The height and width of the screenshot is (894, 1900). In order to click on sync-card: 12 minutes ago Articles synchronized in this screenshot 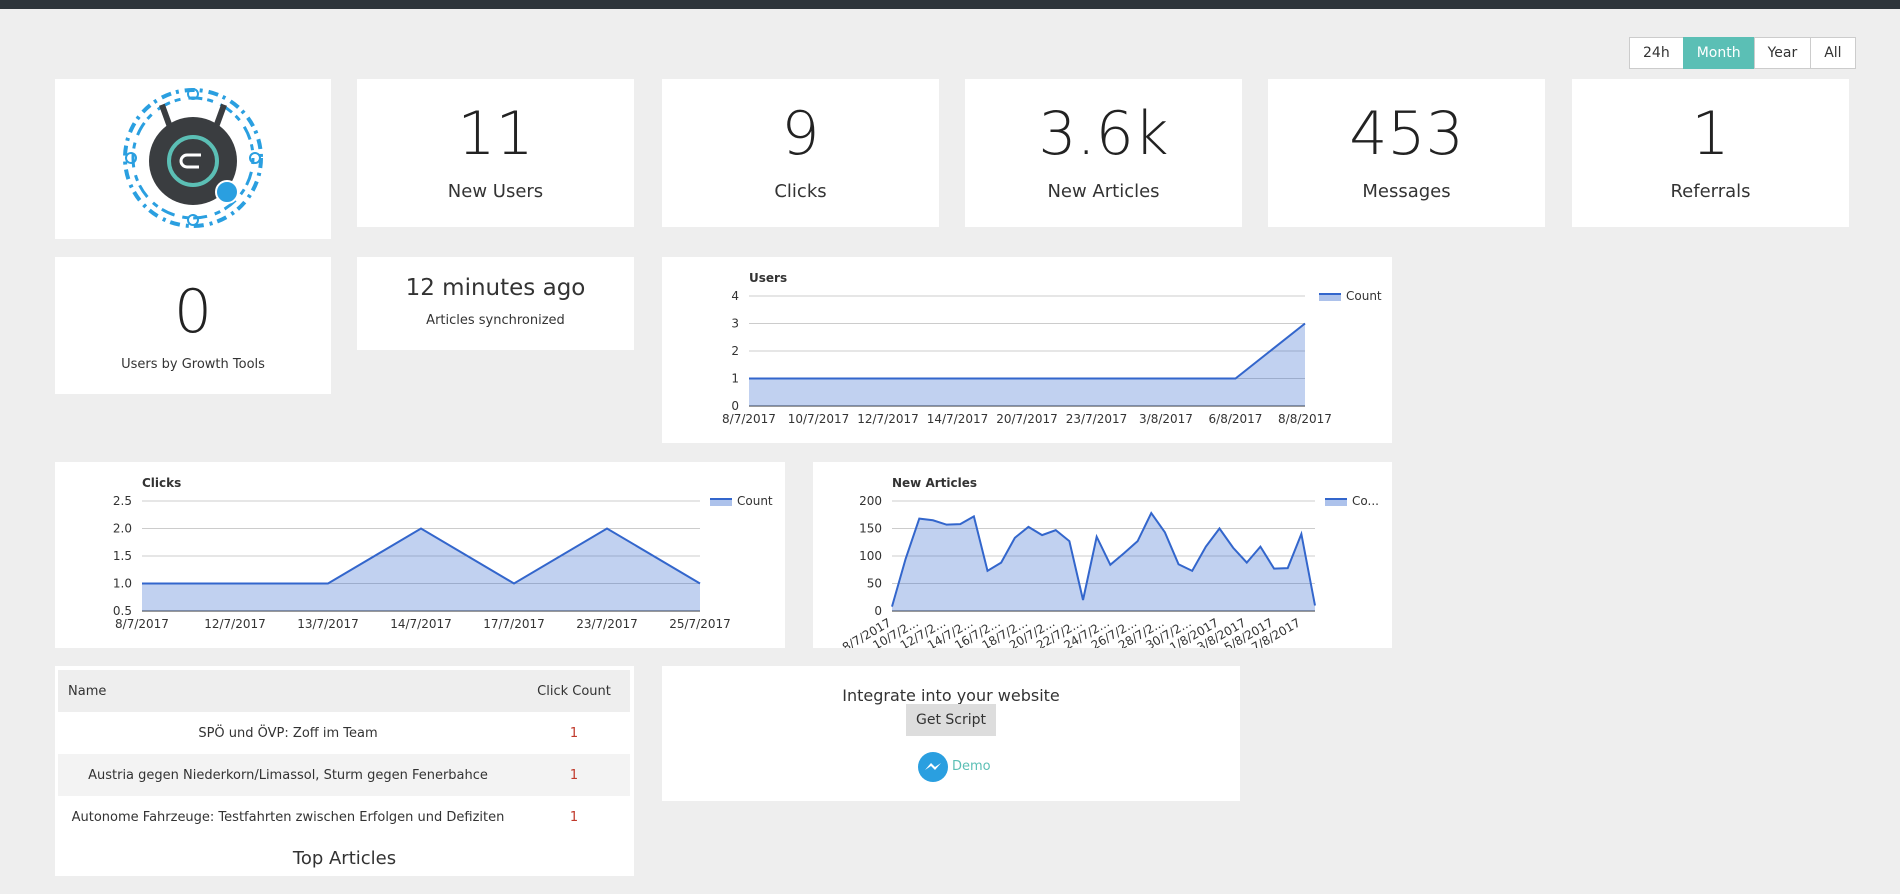, I will do `click(495, 303)`.